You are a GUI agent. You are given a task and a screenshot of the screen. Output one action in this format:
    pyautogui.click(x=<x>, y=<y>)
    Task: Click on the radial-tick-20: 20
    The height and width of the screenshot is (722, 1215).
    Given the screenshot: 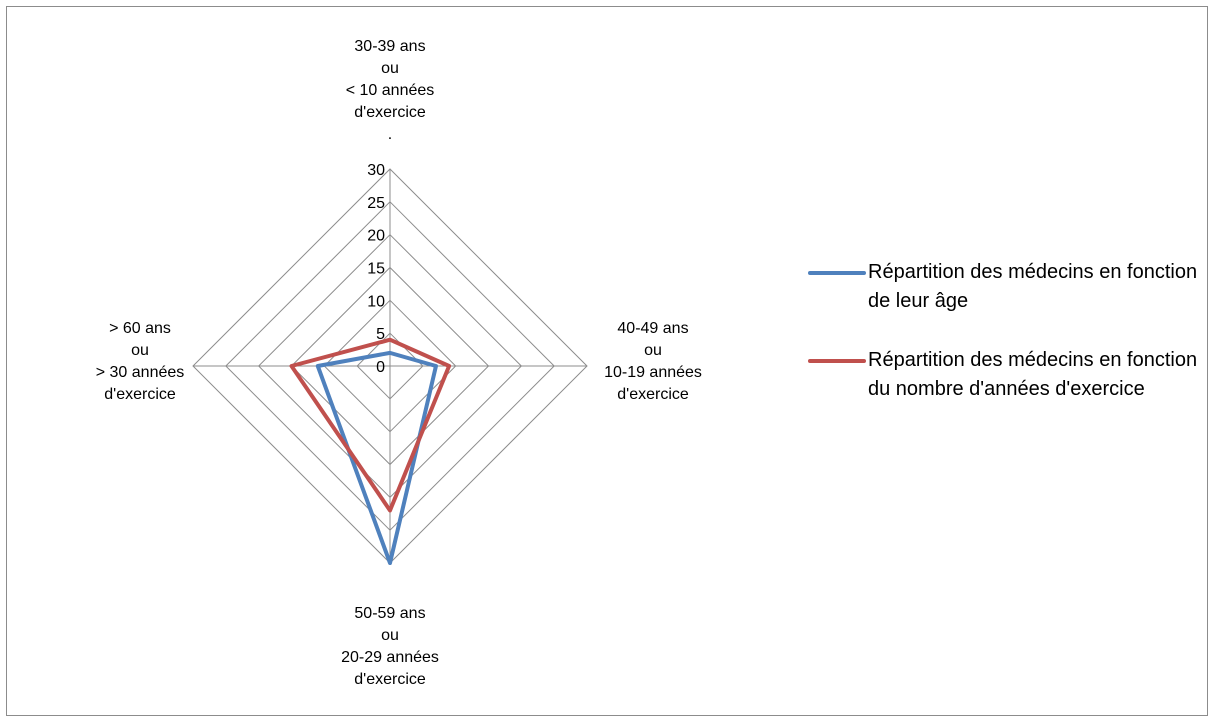 What is the action you would take?
    pyautogui.click(x=376, y=236)
    